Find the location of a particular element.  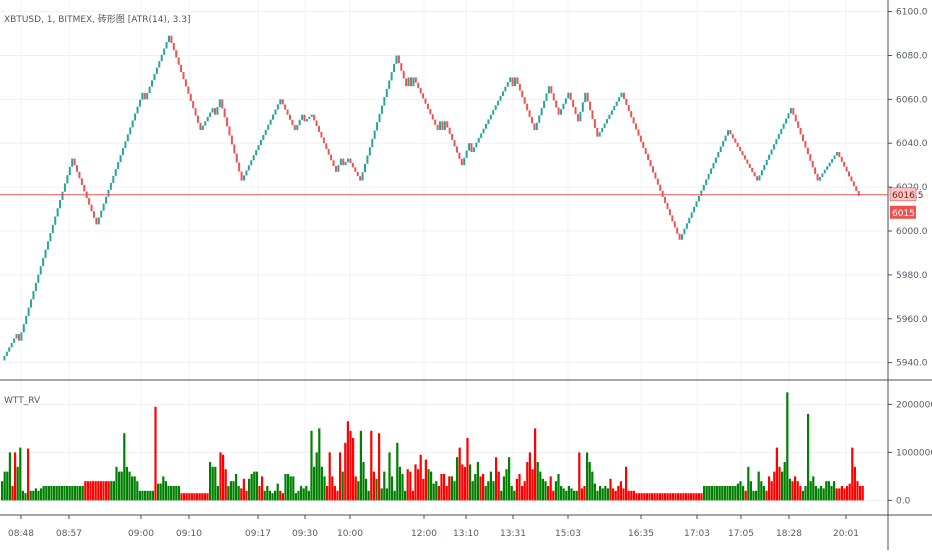

x-tick-label: 20:01 is located at coordinates (846, 534).